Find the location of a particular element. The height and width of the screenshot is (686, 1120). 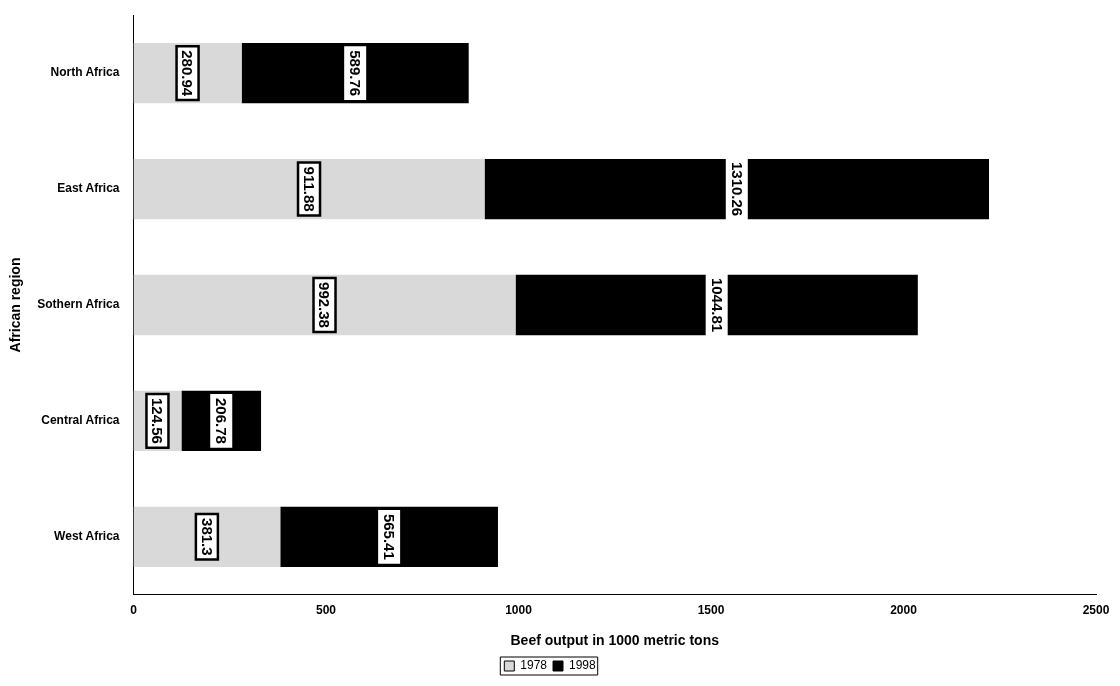

data-label: 280.94 is located at coordinates (188, 73).